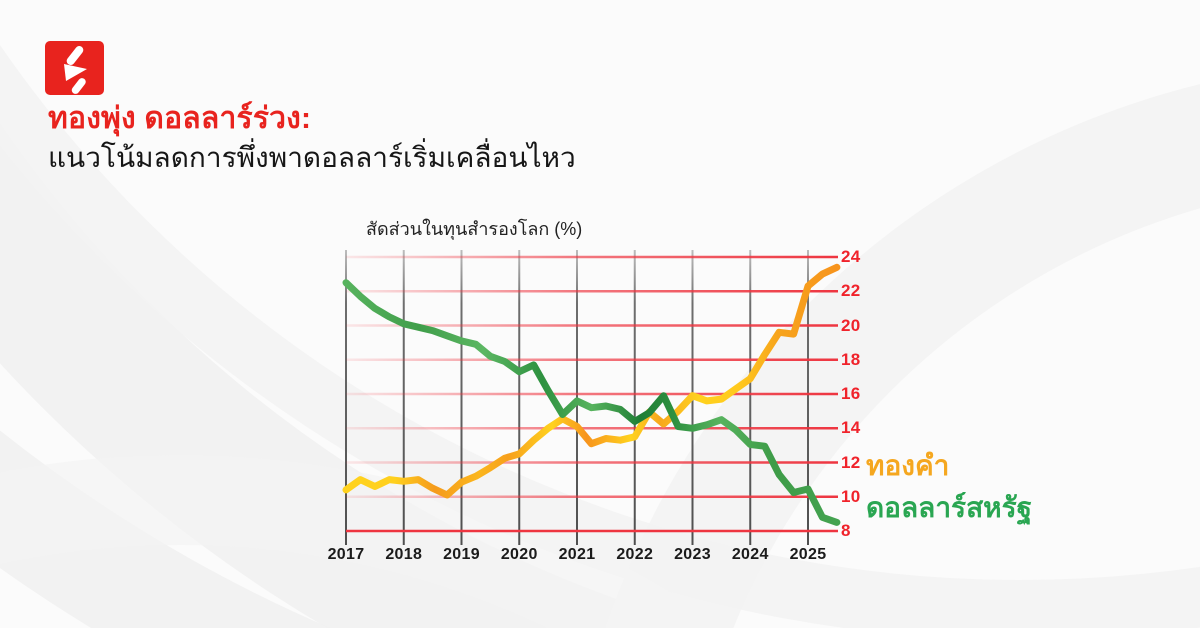  I want to click on y-tick-label: 16, so click(851, 393).